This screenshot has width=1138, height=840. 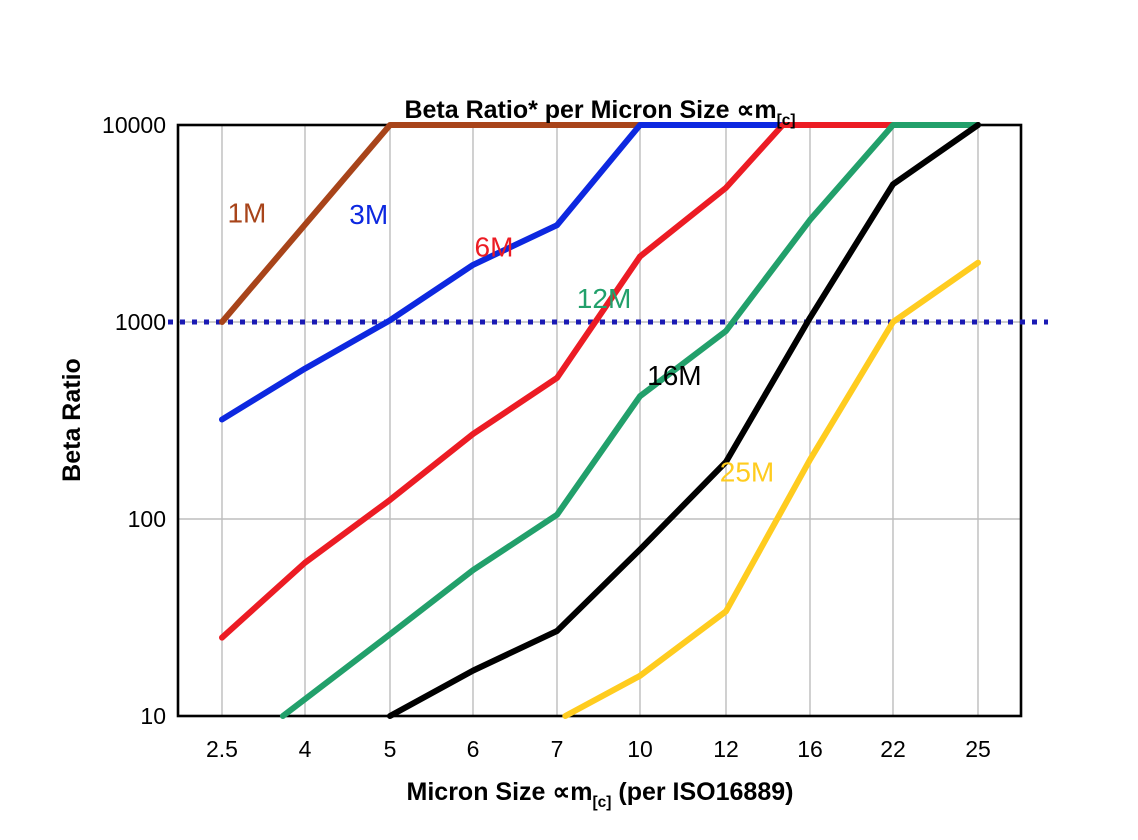 I want to click on x-tick-2.5: 2.5, so click(x=222, y=749).